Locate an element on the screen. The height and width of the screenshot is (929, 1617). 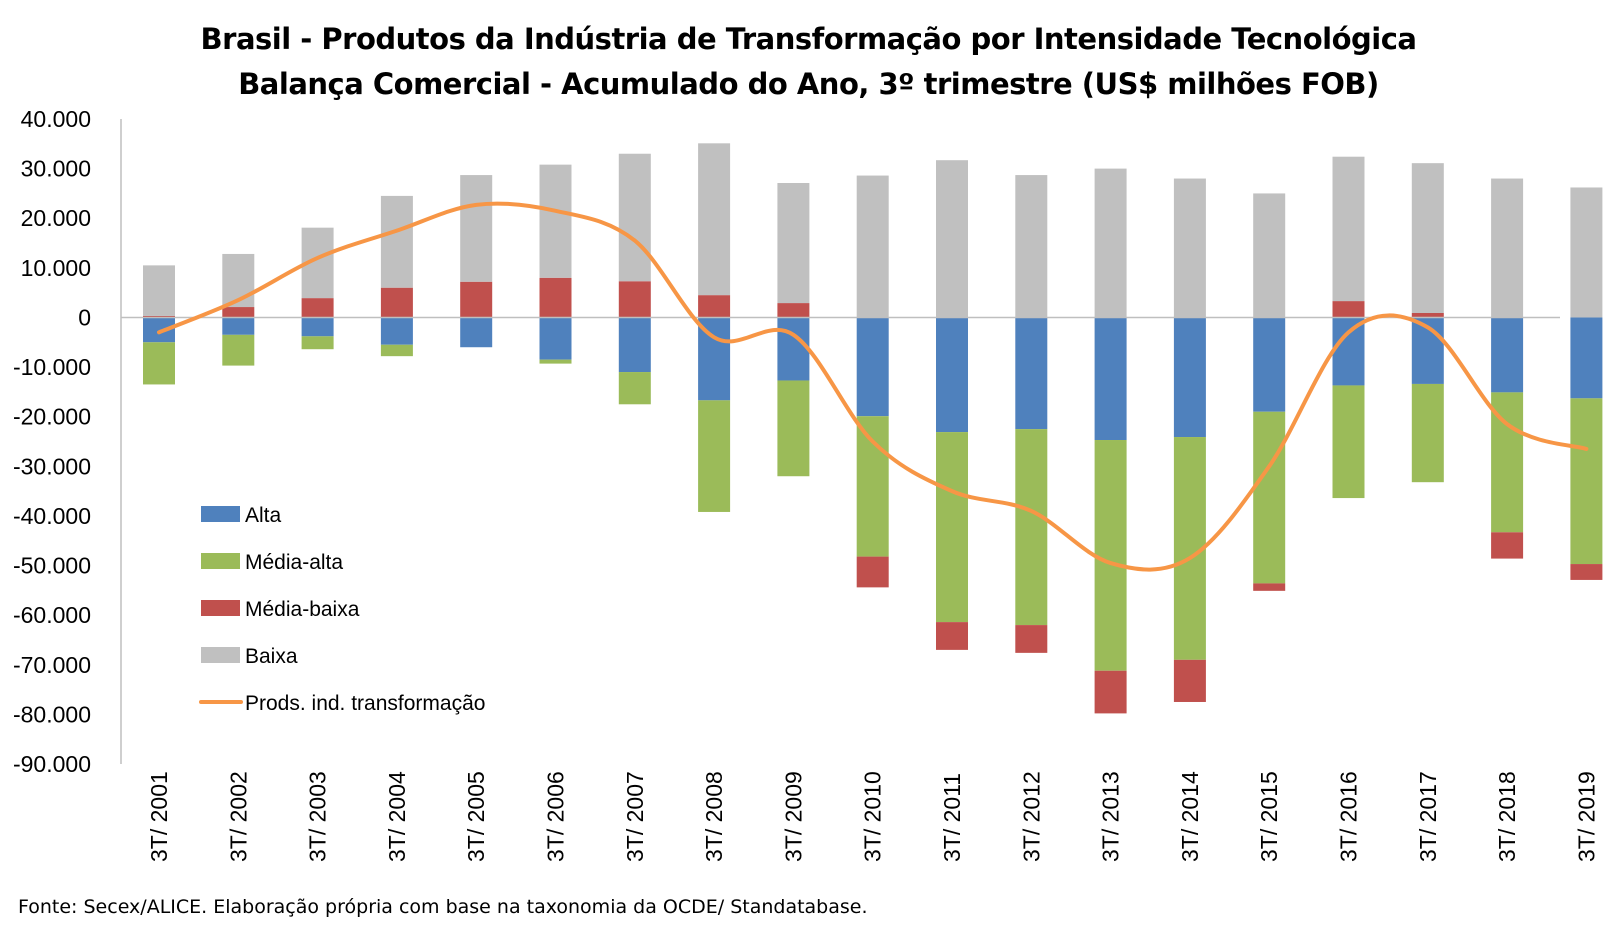
x-tick-label: 3T/ 2016 is located at coordinates (1349, 816).